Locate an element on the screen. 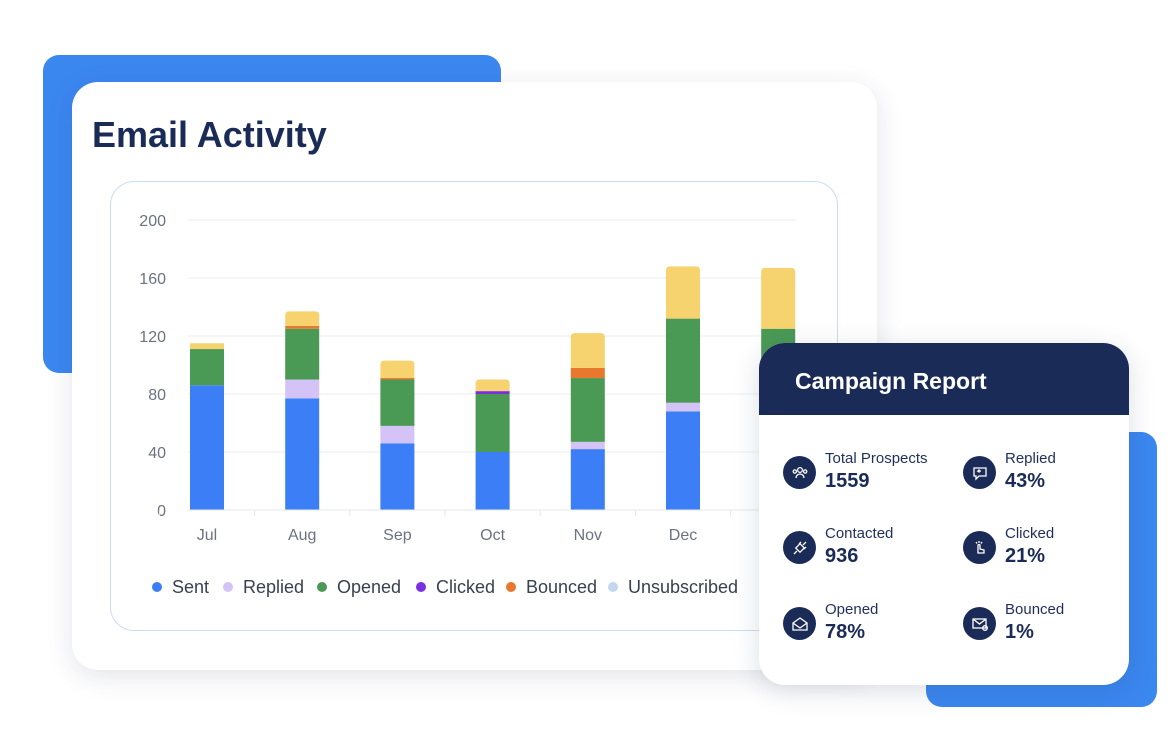 The image size is (1172, 730). bar-sep-other is located at coordinates (397, 369).